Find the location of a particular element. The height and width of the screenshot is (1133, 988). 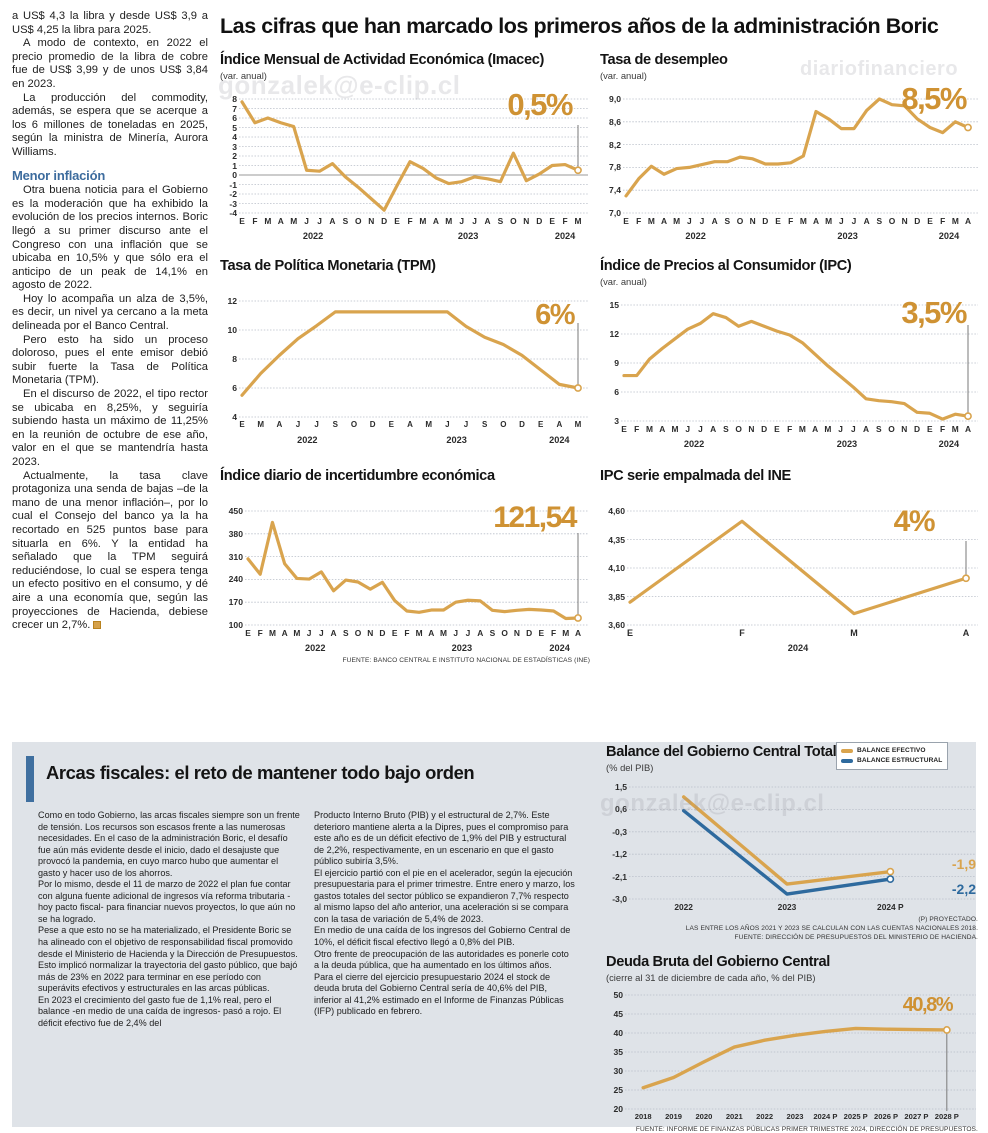

chart-title: Balance del Gobierno Central Total is located at coordinates (721, 752).